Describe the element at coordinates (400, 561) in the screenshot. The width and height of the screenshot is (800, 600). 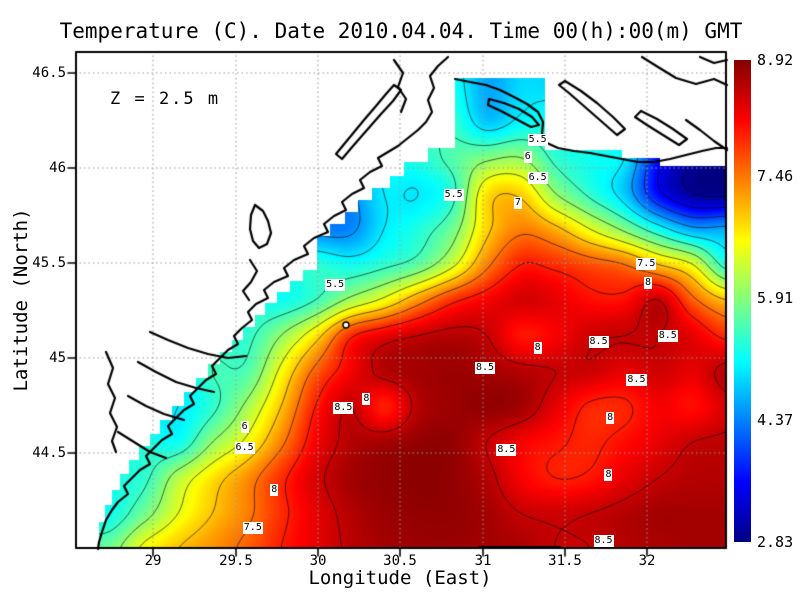
I see `x-tick-label: 30.5` at that location.